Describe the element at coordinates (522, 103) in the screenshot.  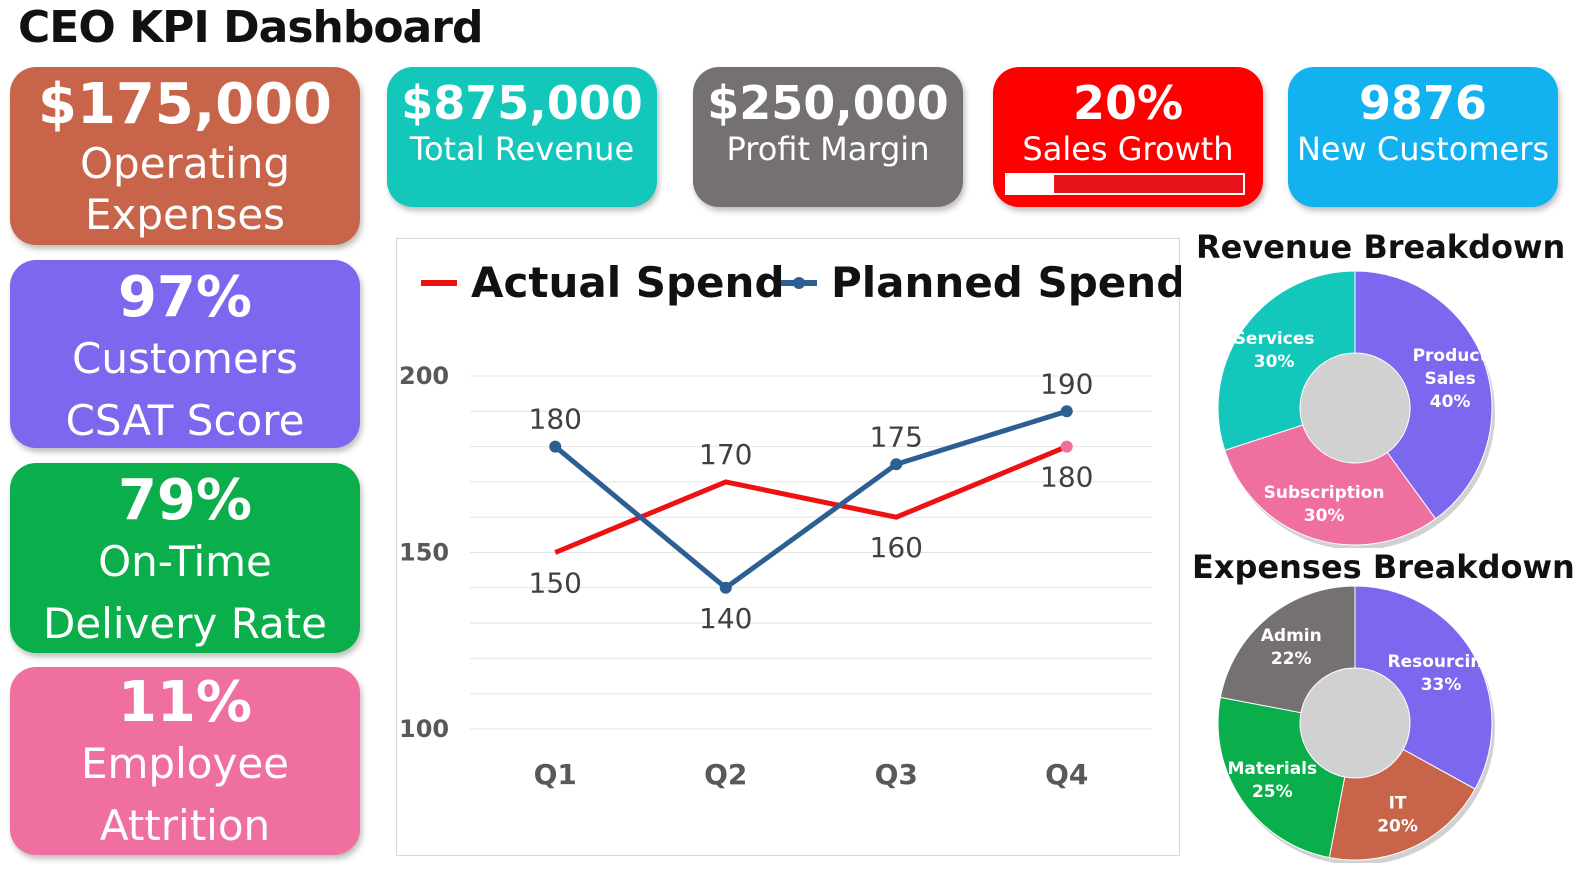
I see `total-revenue-value: $875,000` at that location.